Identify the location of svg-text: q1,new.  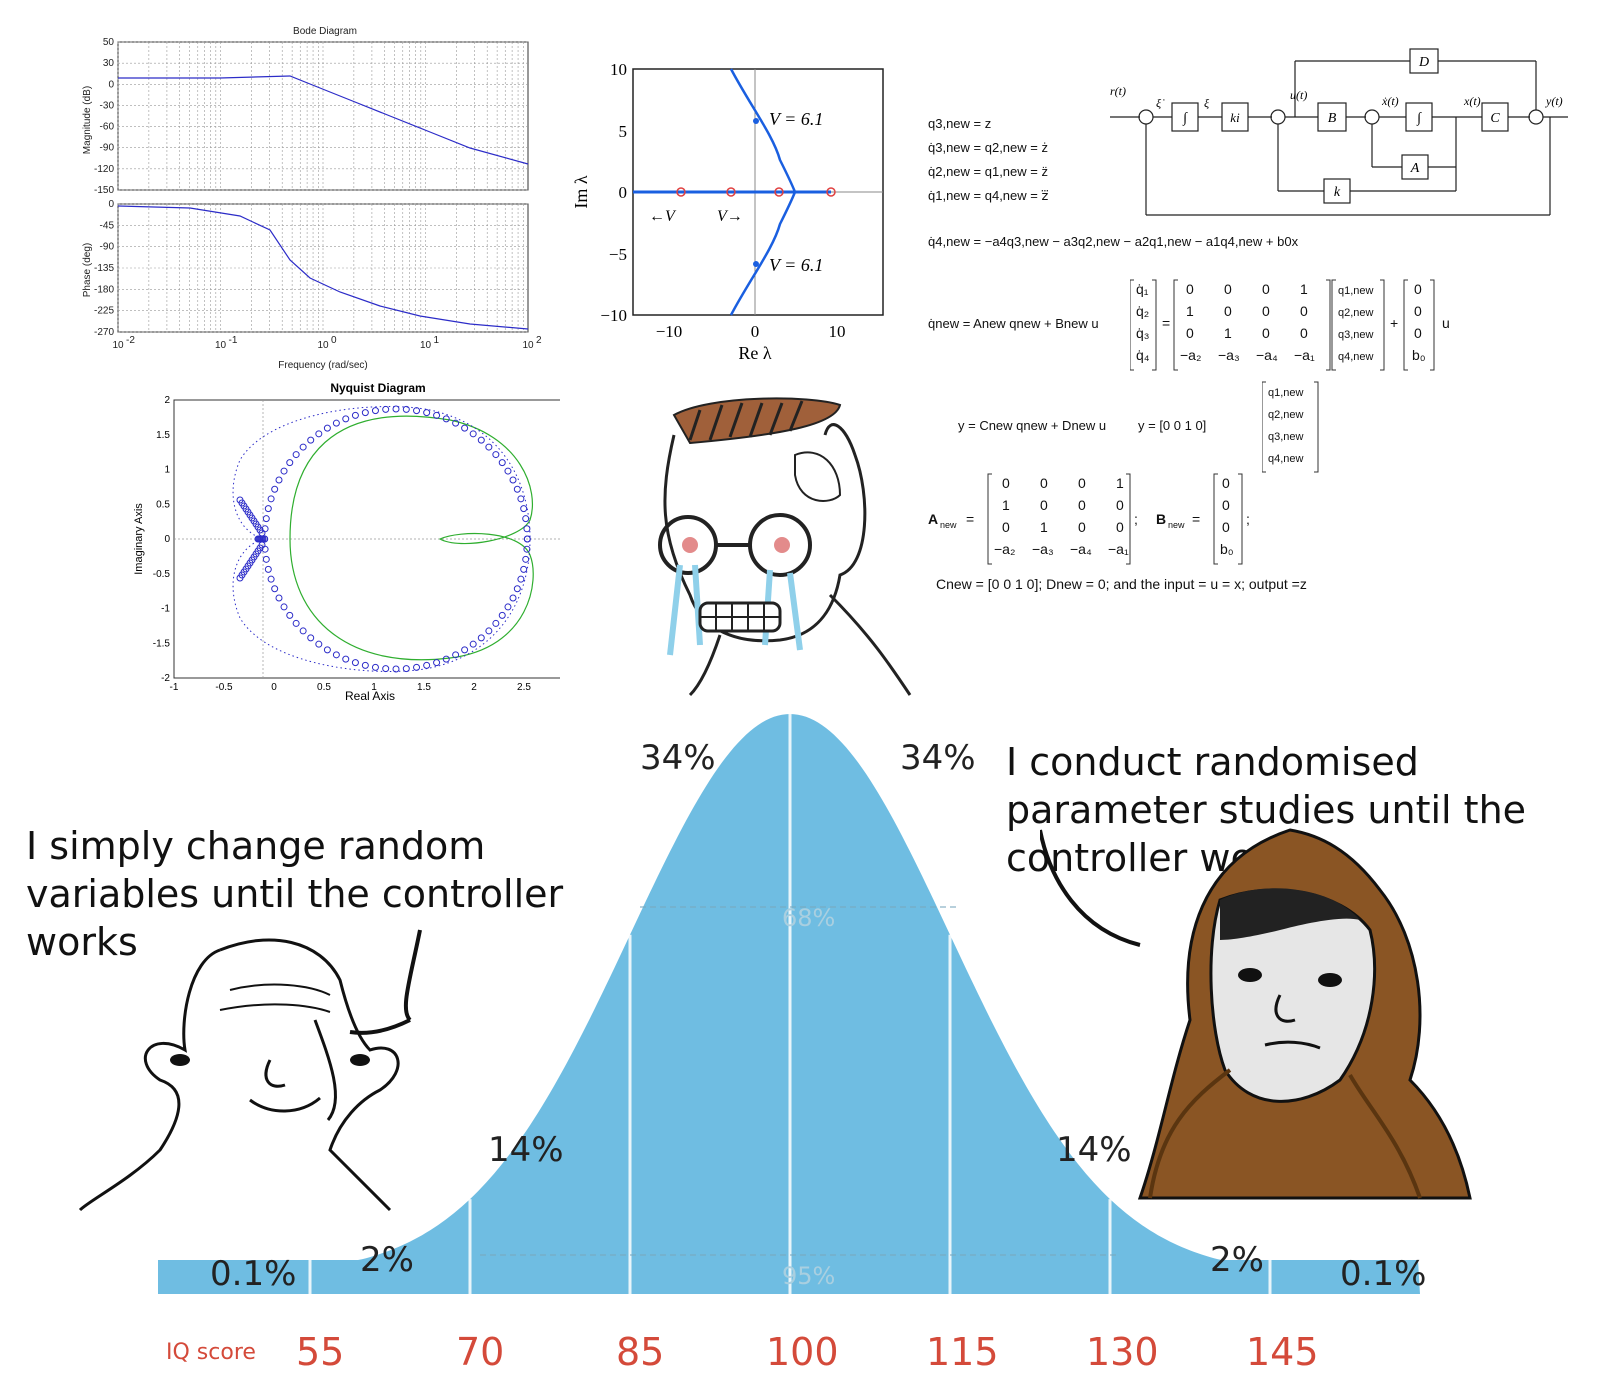
(1356, 291).